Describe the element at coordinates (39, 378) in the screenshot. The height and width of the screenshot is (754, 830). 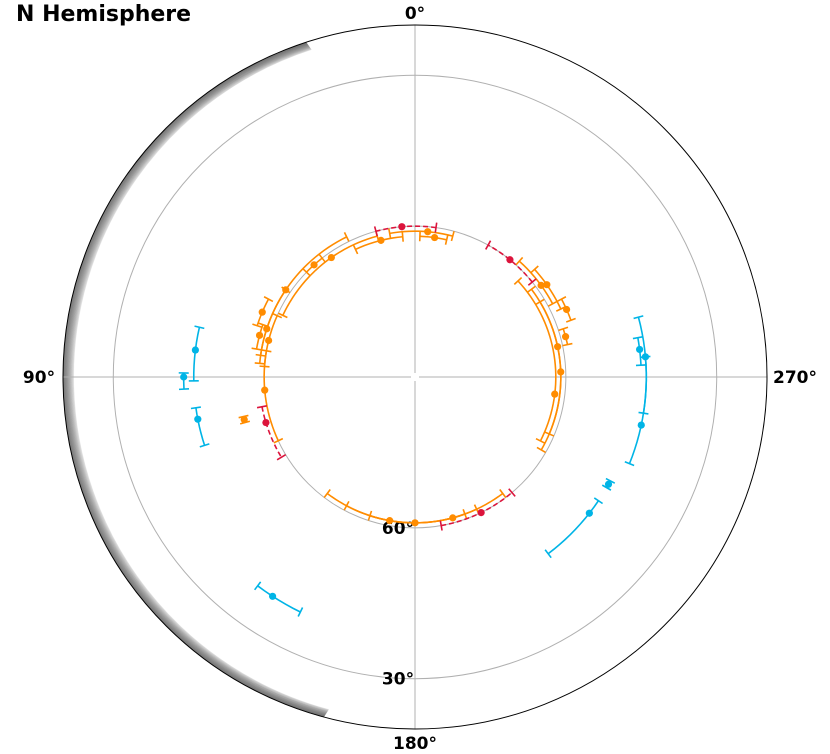
I see `theta-tick-label: 90°` at that location.